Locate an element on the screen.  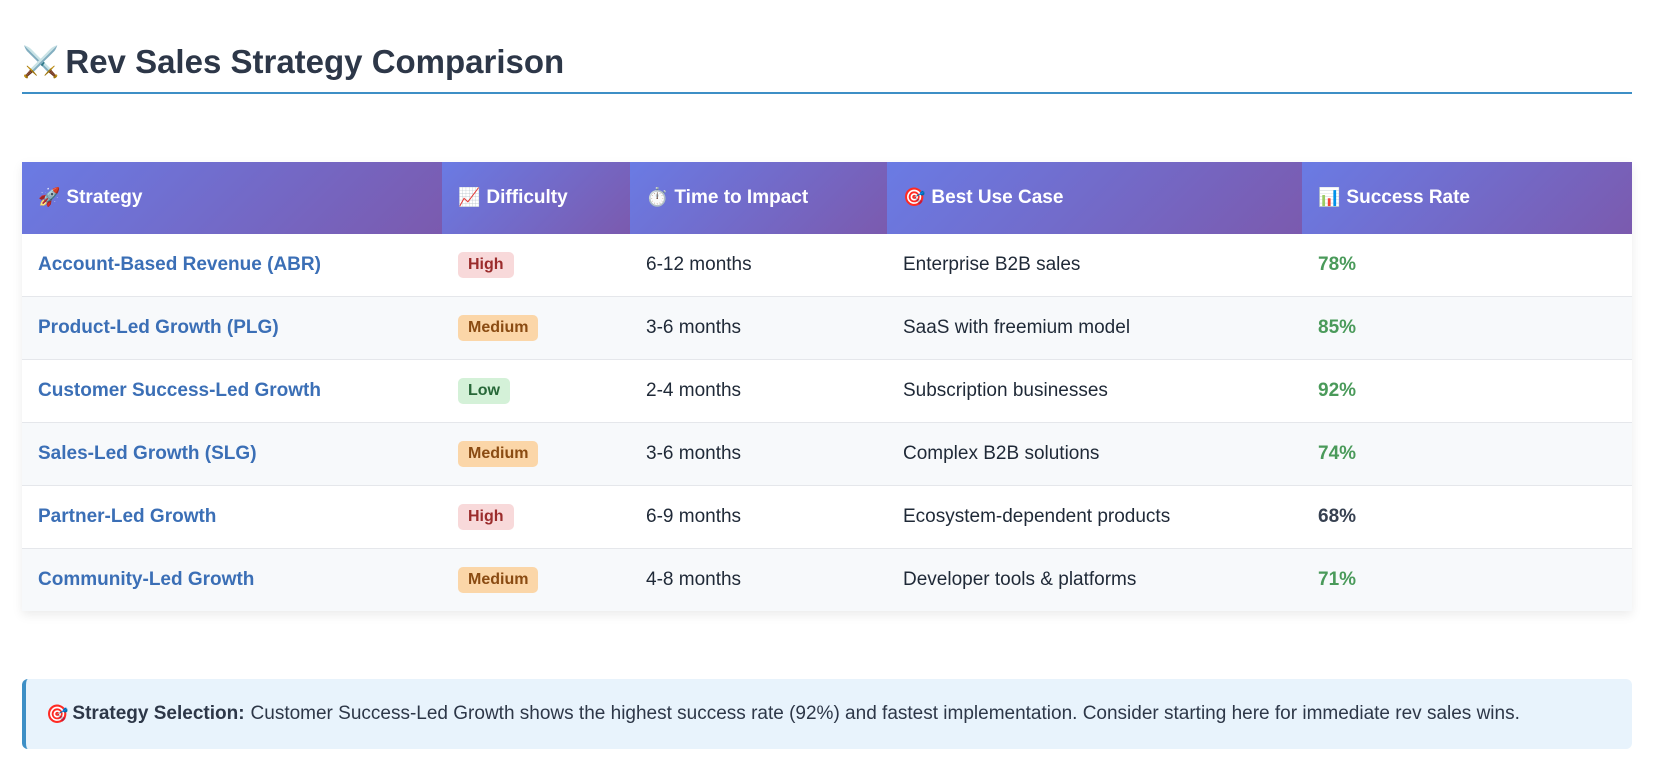
stopwatch-icon: ⏱️ is located at coordinates (657, 197).